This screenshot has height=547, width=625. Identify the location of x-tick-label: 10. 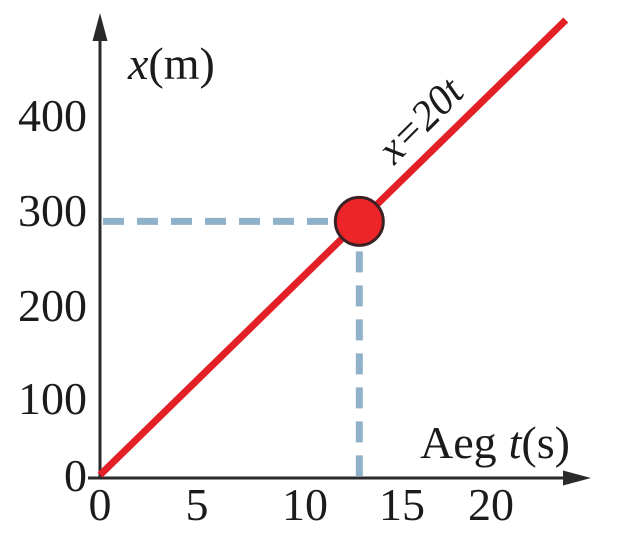
(305, 504).